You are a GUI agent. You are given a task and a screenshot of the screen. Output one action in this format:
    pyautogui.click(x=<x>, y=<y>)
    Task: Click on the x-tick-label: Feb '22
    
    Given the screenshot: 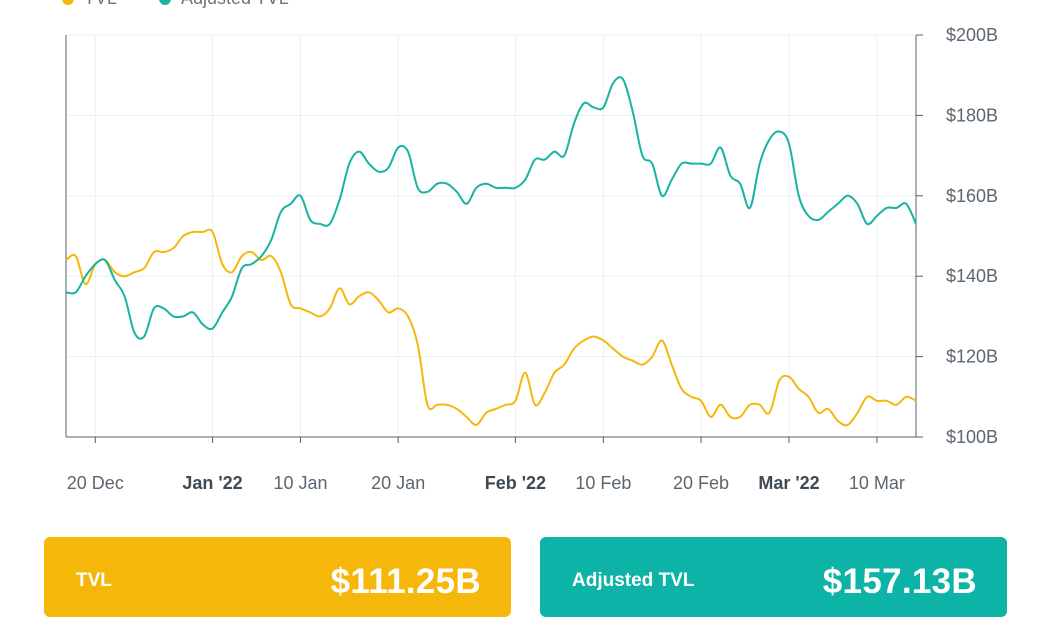 What is the action you would take?
    pyautogui.click(x=515, y=483)
    